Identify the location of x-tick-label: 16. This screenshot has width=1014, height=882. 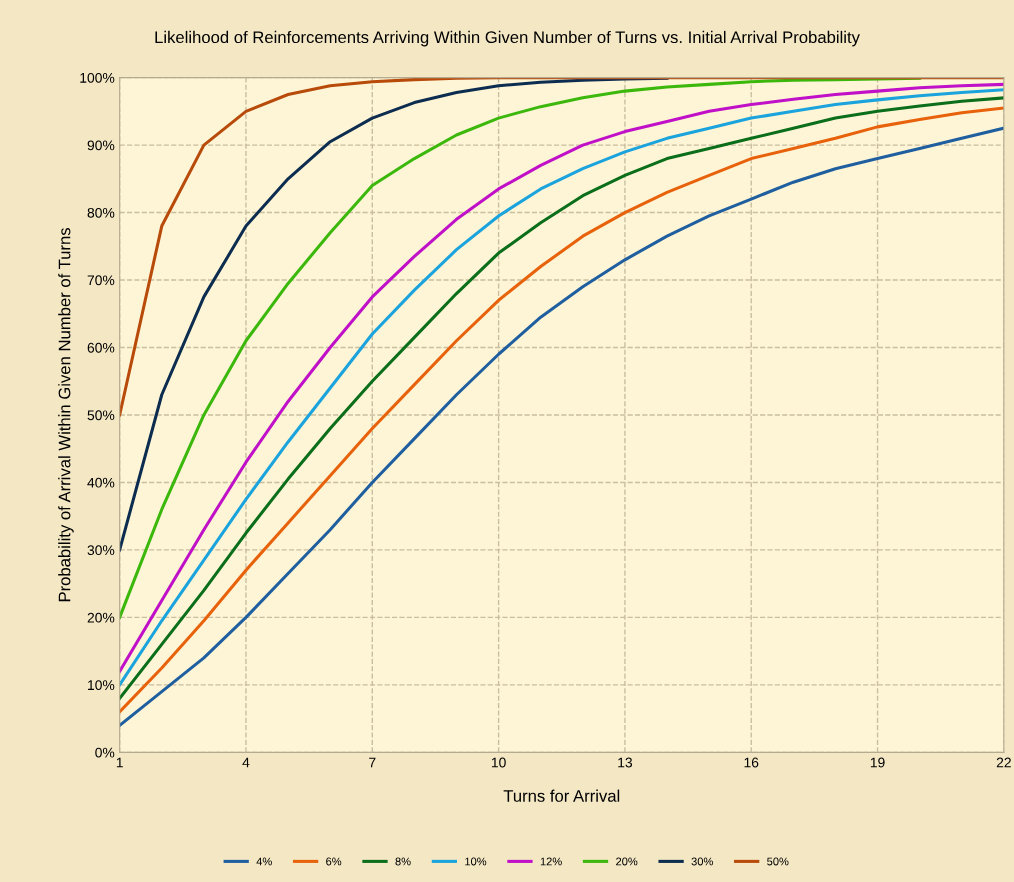
(751, 762).